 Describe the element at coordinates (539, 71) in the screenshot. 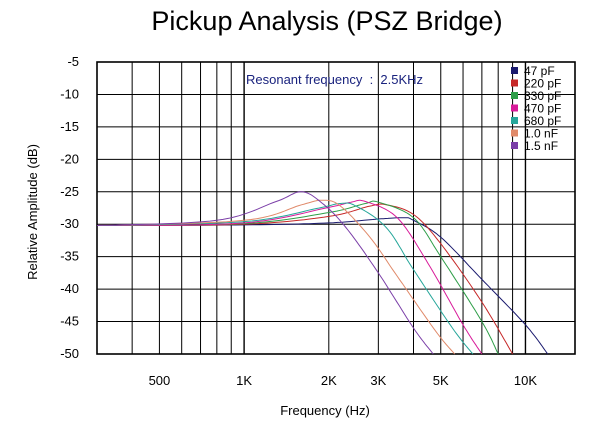

I see `legend-label: 47 pF` at that location.